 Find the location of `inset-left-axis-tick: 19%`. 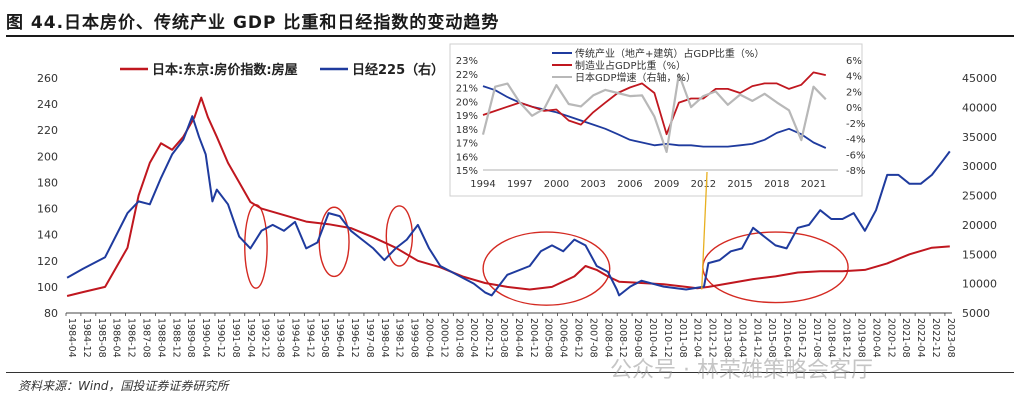

inset-left-axis-tick: 19% is located at coordinates (467, 116).